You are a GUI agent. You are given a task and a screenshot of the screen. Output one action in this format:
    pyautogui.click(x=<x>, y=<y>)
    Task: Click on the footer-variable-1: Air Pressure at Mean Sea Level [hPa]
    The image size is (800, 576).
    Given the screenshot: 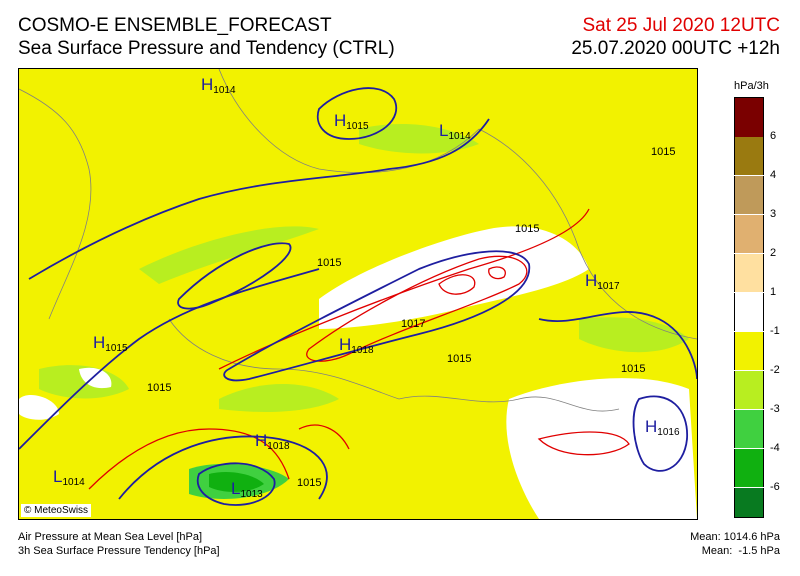 What is the action you would take?
    pyautogui.click(x=110, y=537)
    